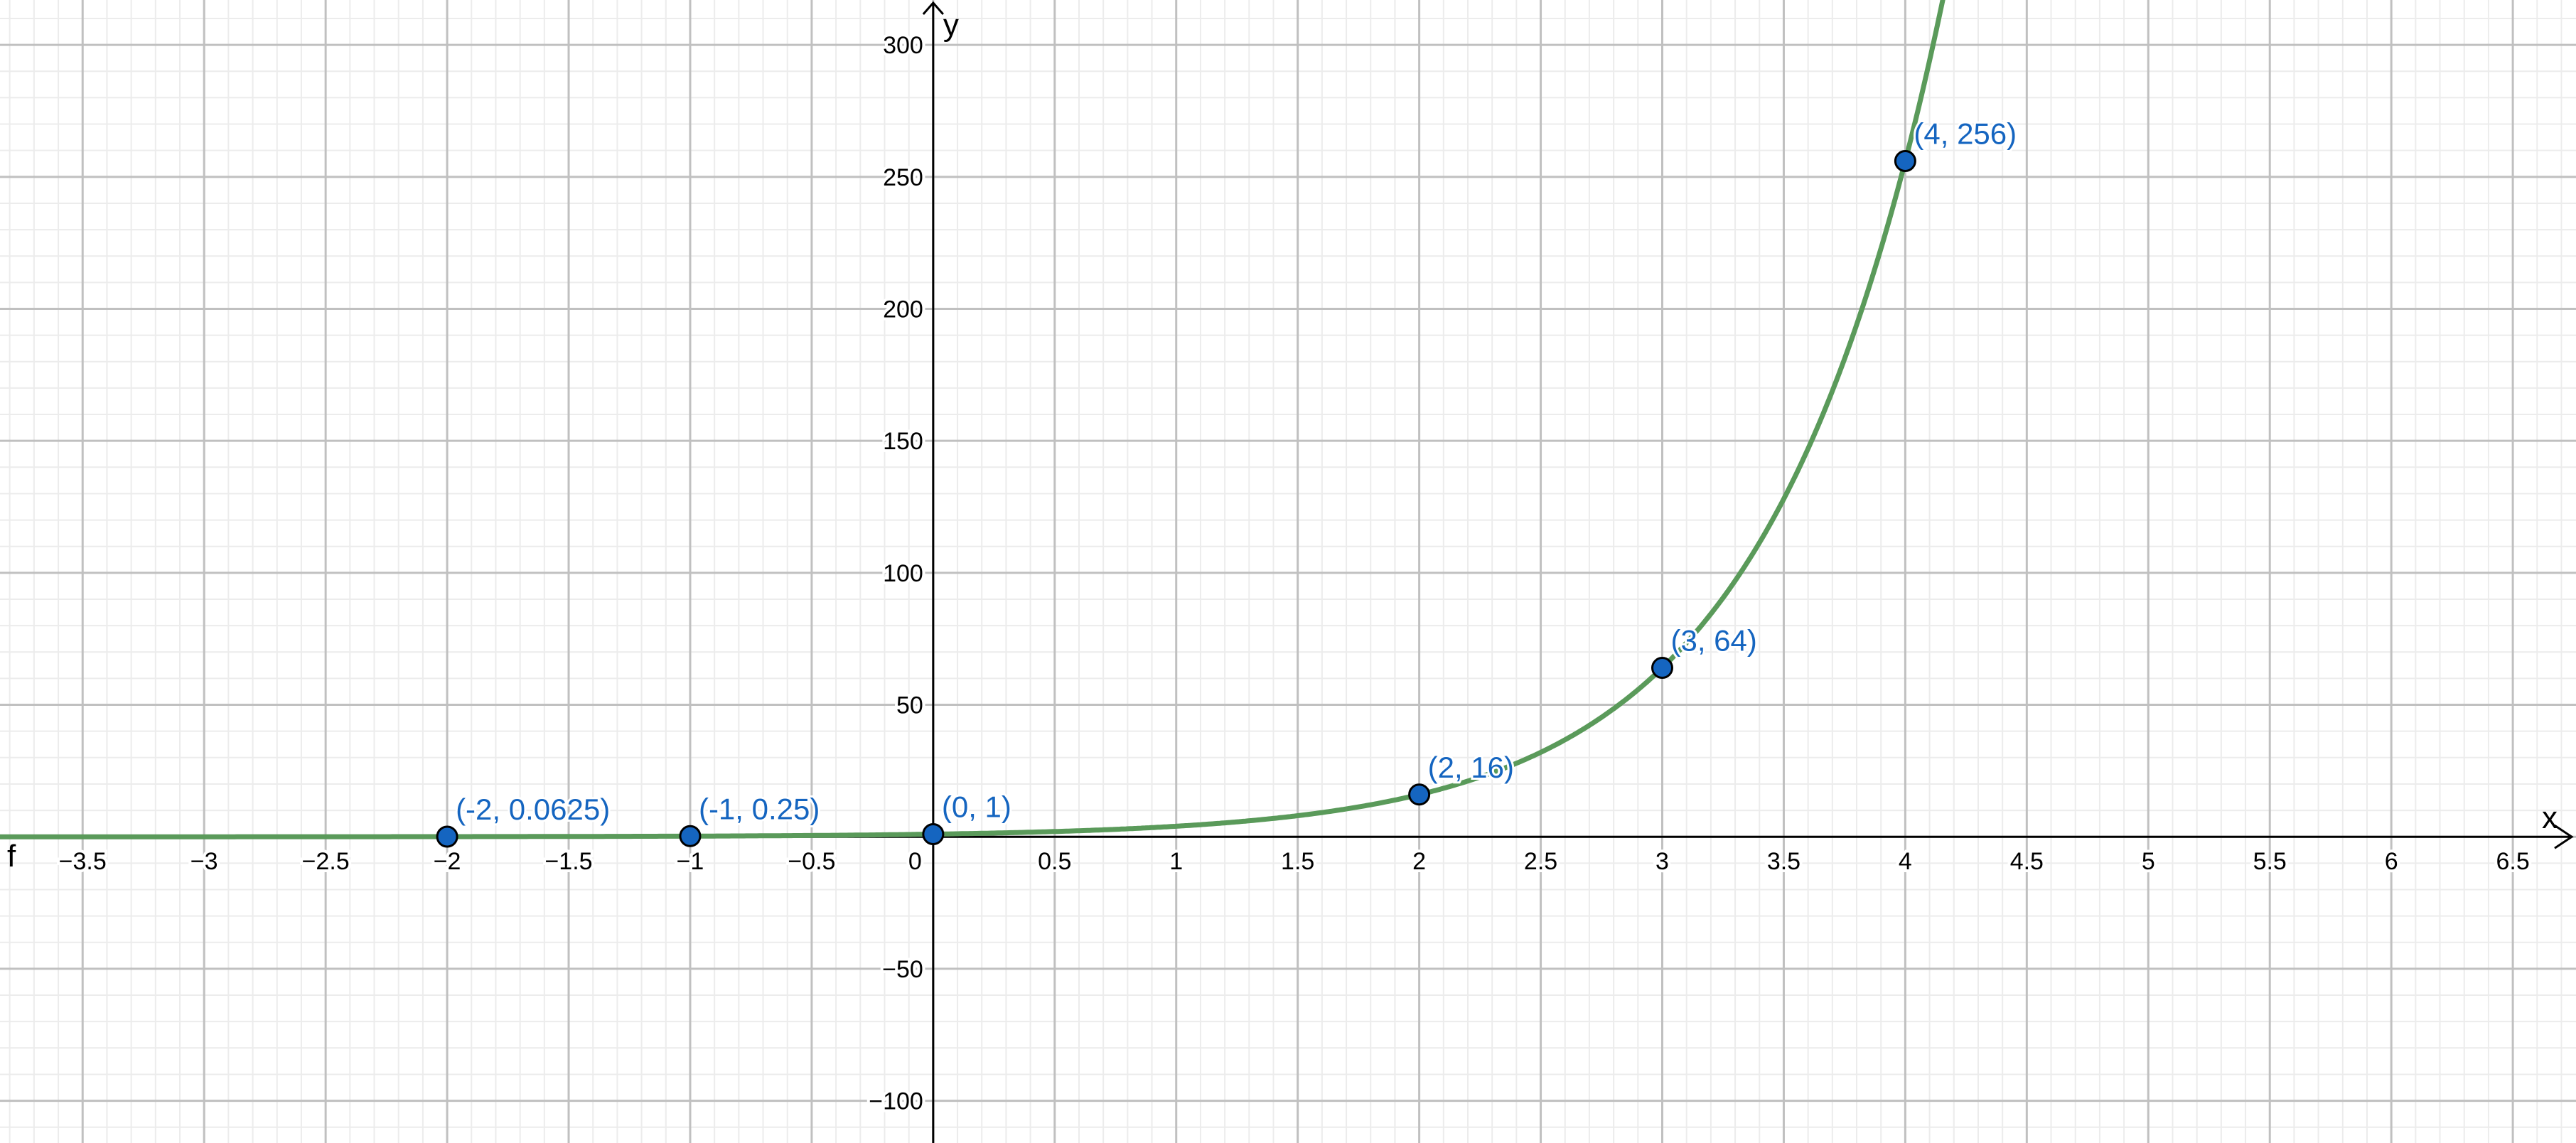 The width and height of the screenshot is (2576, 1143). What do you see at coordinates (1905, 861) in the screenshot?
I see `x-tick-label: 4` at bounding box center [1905, 861].